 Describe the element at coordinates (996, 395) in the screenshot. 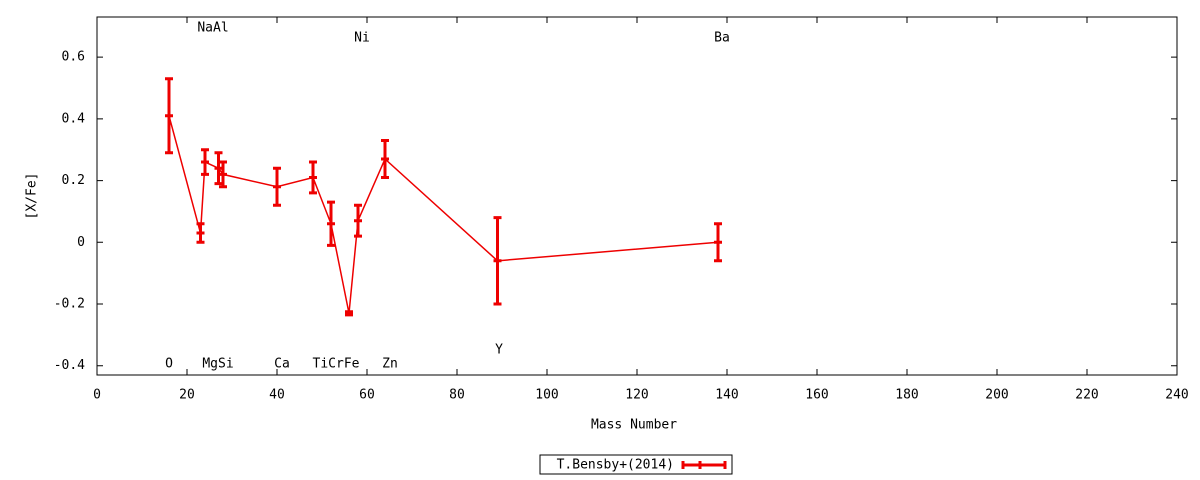

I see `x-tick-label: 200` at that location.